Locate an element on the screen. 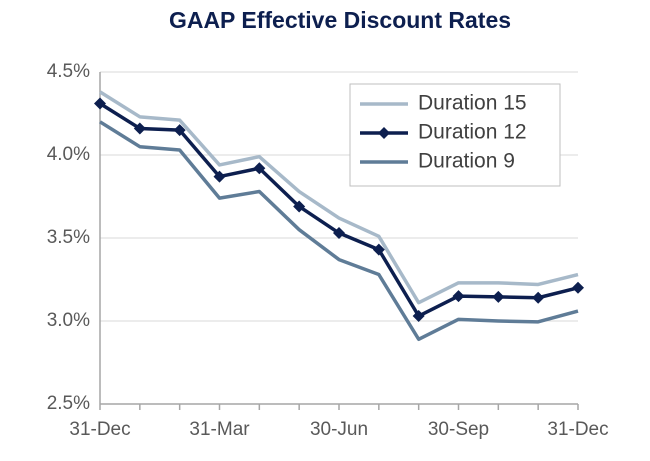  legend-label: Duration 12 is located at coordinates (472, 132).